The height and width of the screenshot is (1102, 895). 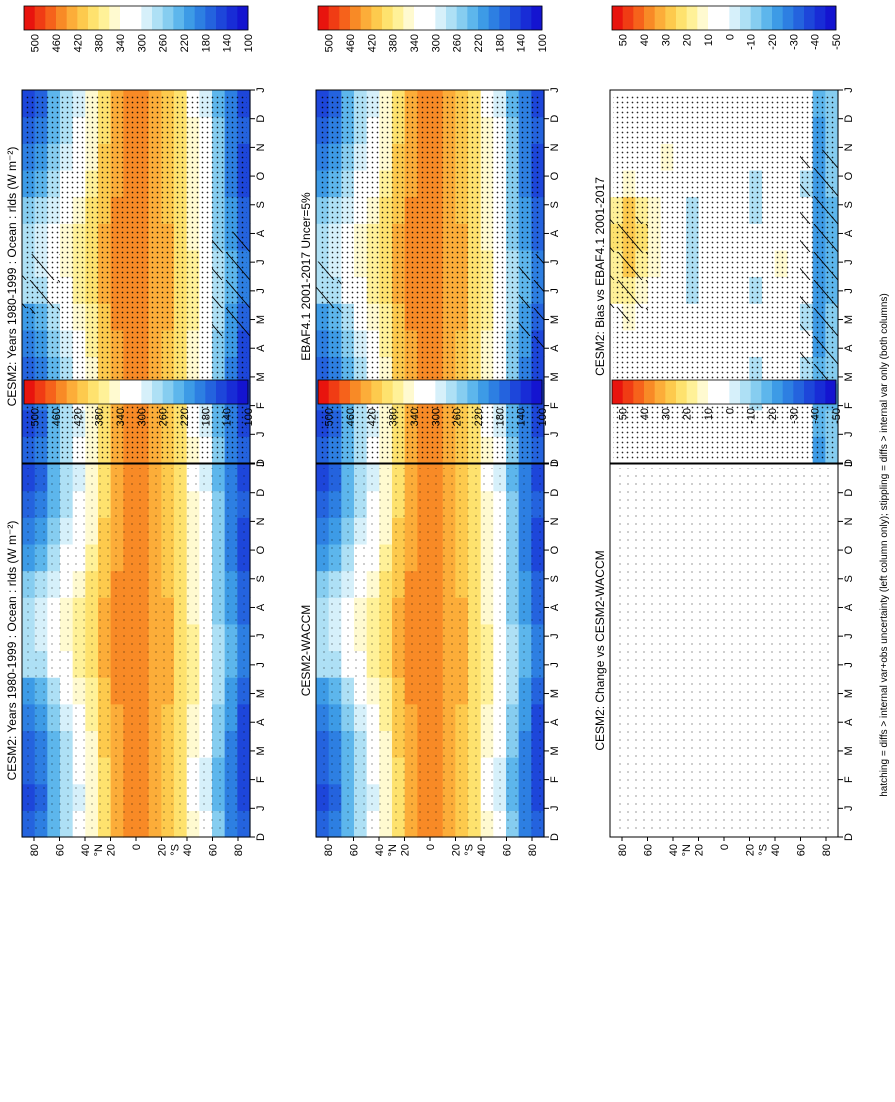 I want to click on month-label: N, so click(x=261, y=521).